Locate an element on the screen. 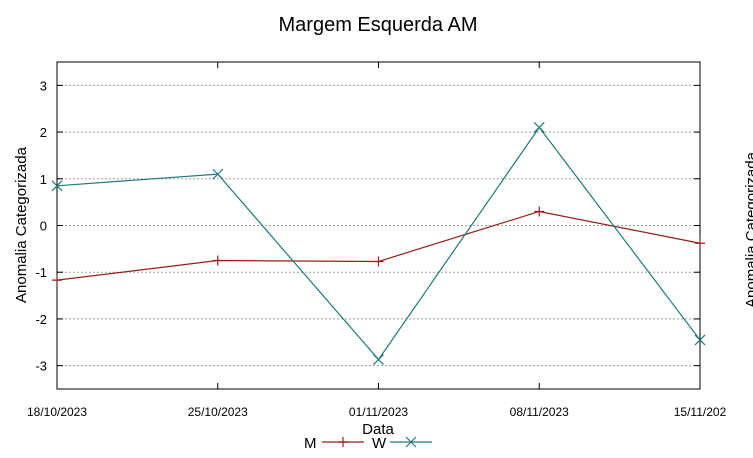 Image resolution: width=753 pixels, height=458 pixels. y-axis-label: Anomalia Categorizada is located at coordinates (21, 224).